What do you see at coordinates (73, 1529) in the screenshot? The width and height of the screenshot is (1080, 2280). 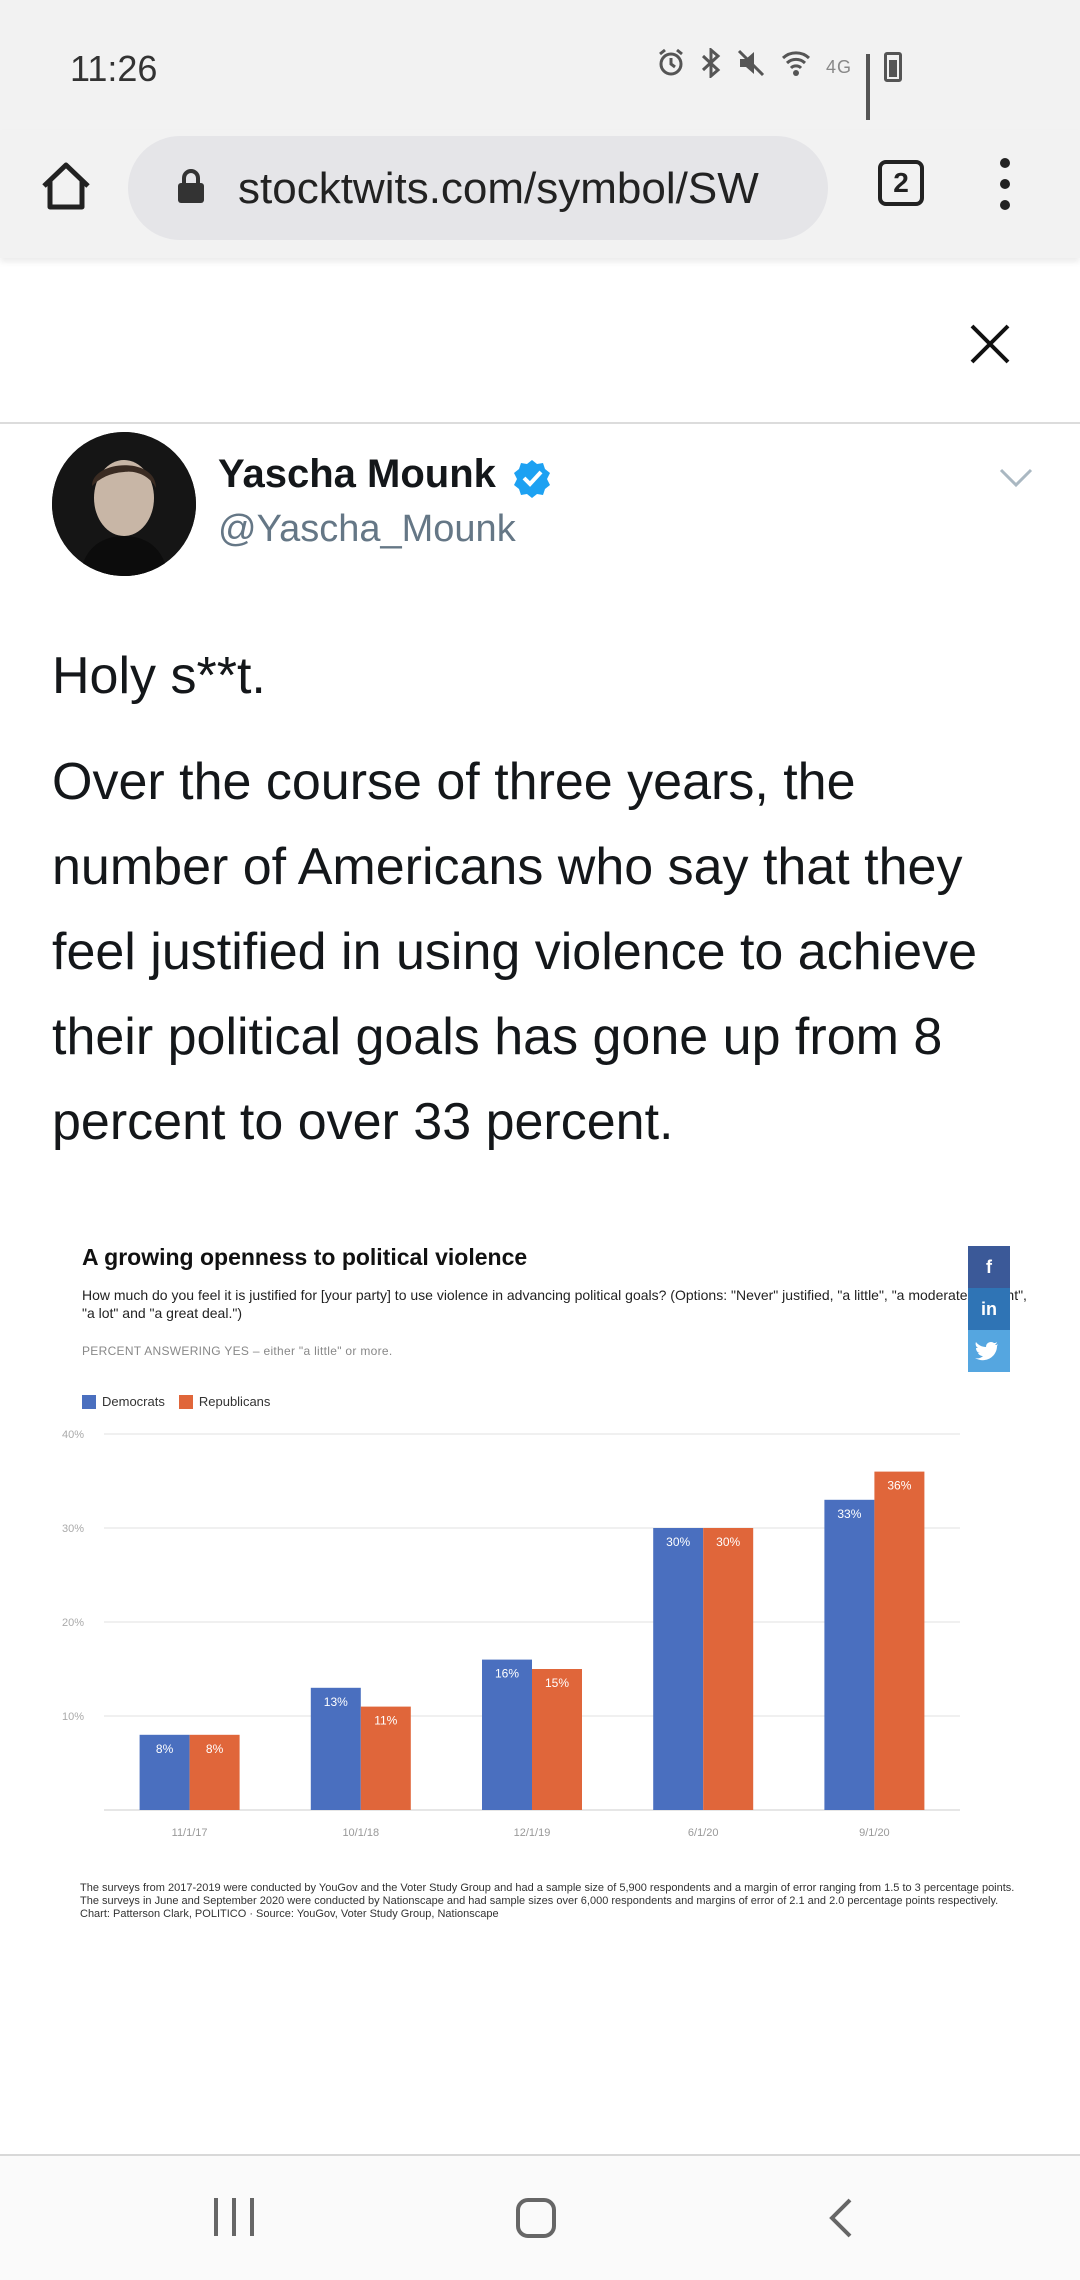 I see `y-tick-label: 30%` at bounding box center [73, 1529].